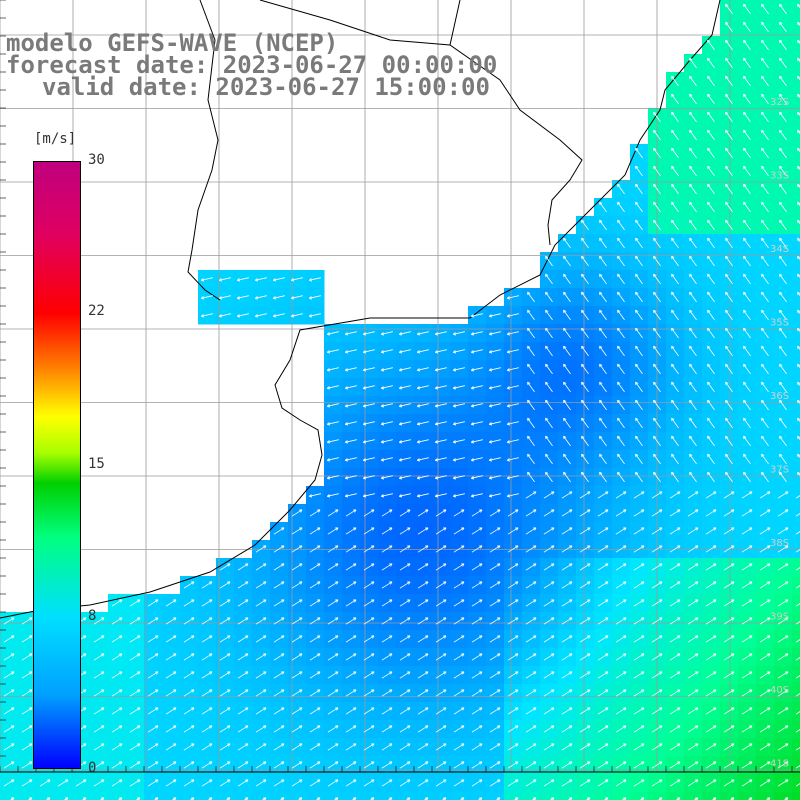  I want to click on colorbar-tick-22: 22, so click(96, 311).